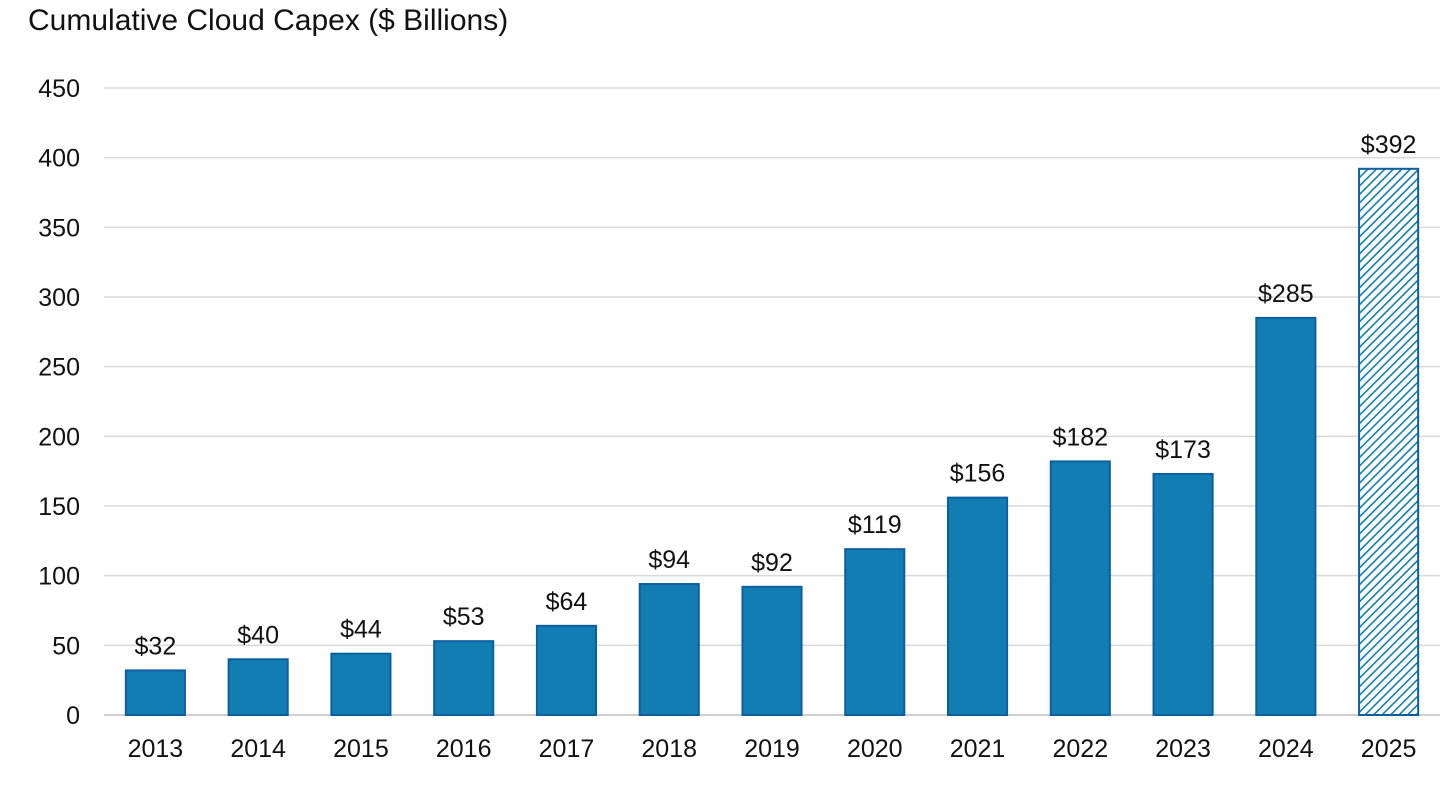 The image size is (1456, 788). What do you see at coordinates (1286, 749) in the screenshot?
I see `x-tick-label: 2024` at bounding box center [1286, 749].